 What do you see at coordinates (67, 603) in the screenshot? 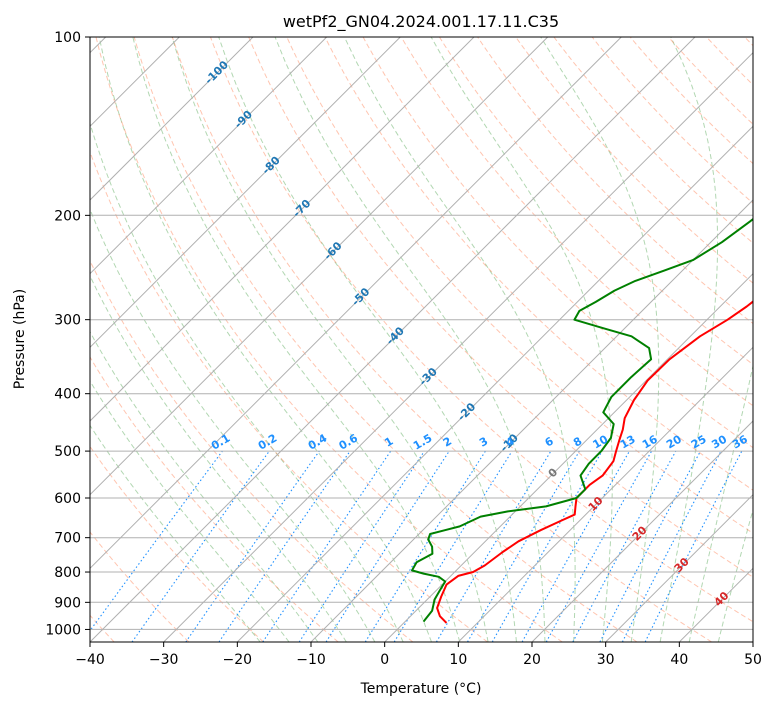
I see `y-tick-label: 900` at bounding box center [67, 603].